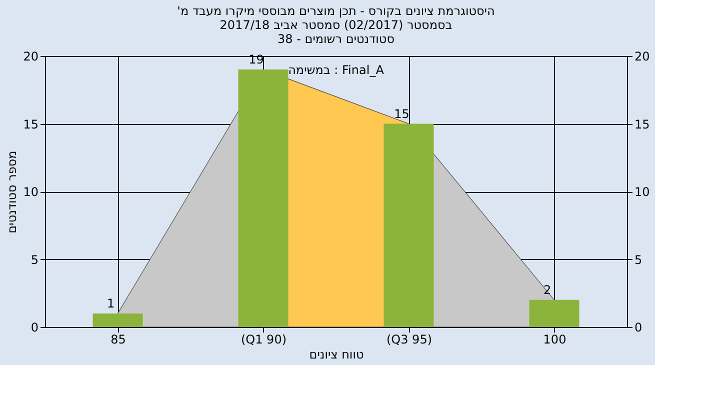 This screenshot has height=405, width=720. What do you see at coordinates (34, 259) in the screenshot?
I see `y-tick-label: 5` at bounding box center [34, 259].